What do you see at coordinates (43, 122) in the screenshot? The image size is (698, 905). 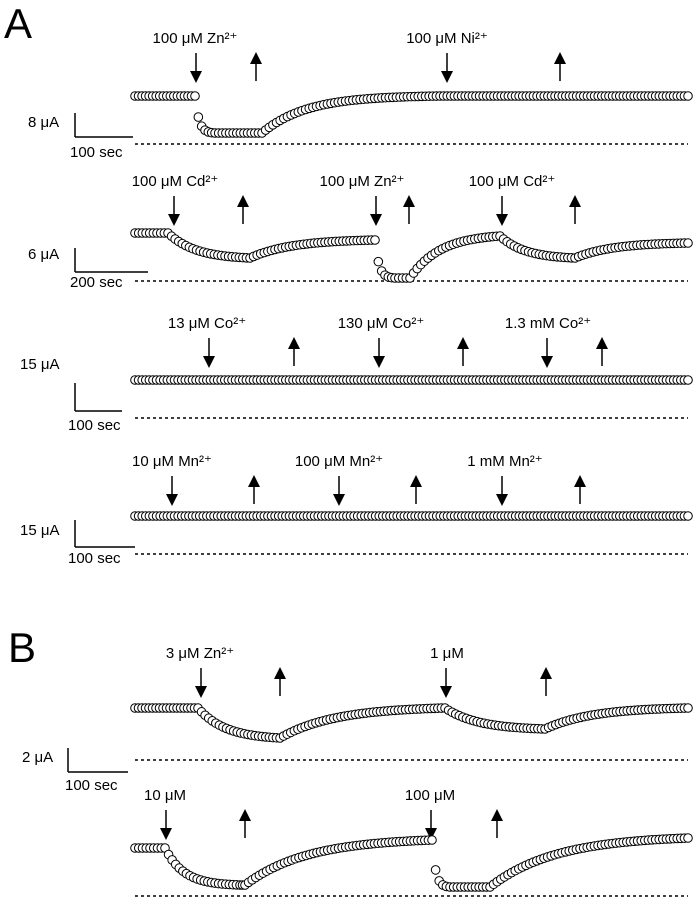 I see `scale-current: 8 μA` at bounding box center [43, 122].